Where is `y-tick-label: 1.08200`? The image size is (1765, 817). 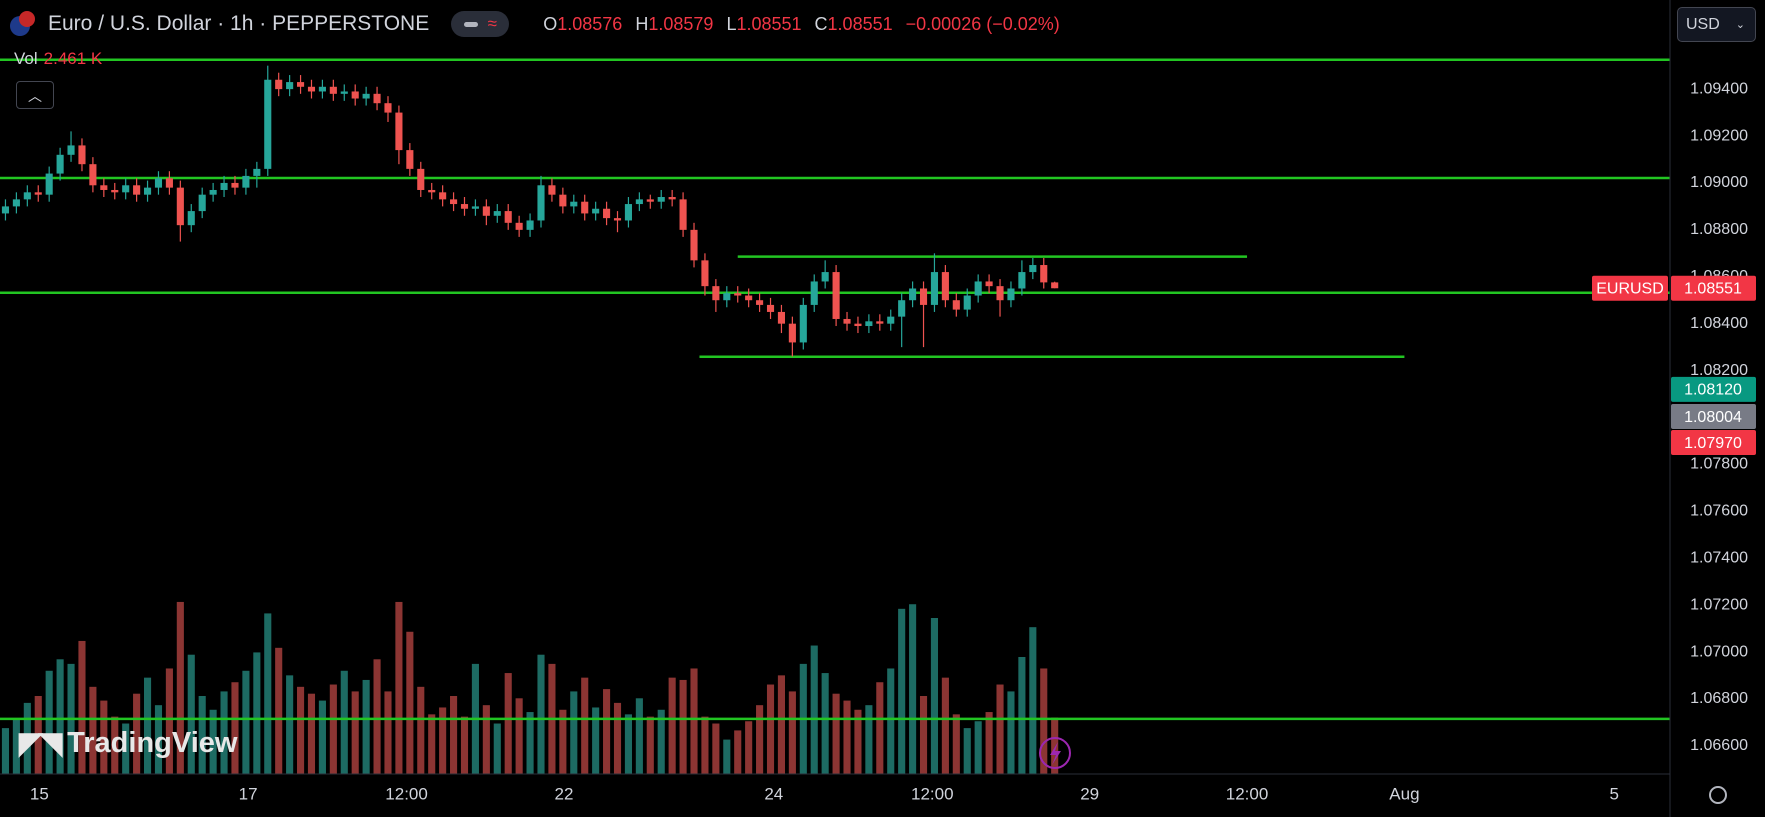
y-tick-label: 1.08200 is located at coordinates (1719, 370).